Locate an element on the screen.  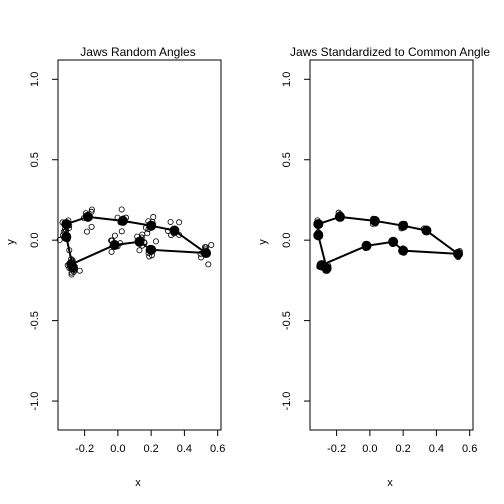
chart-title: Jaws Standardized to Common Angle is located at coordinates (390, 52).